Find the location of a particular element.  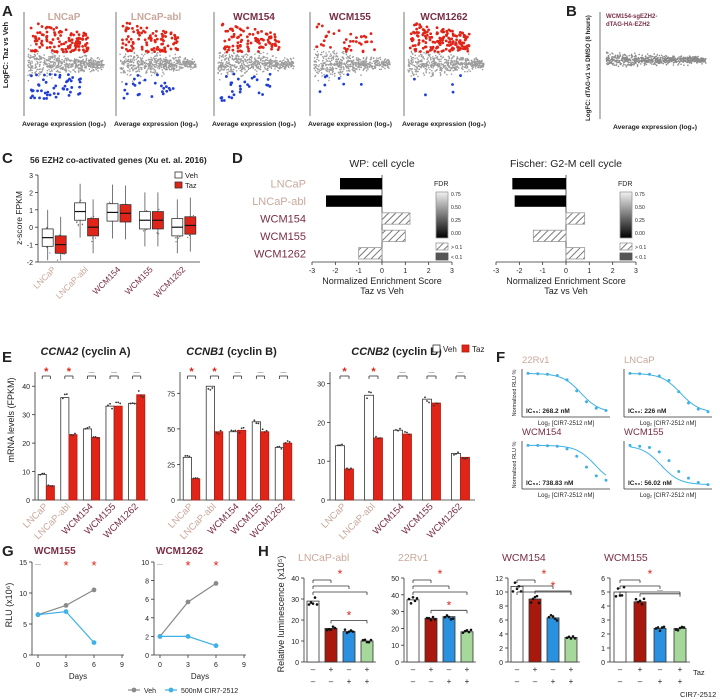

d-legend-tick: 0.00 is located at coordinates (456, 234).